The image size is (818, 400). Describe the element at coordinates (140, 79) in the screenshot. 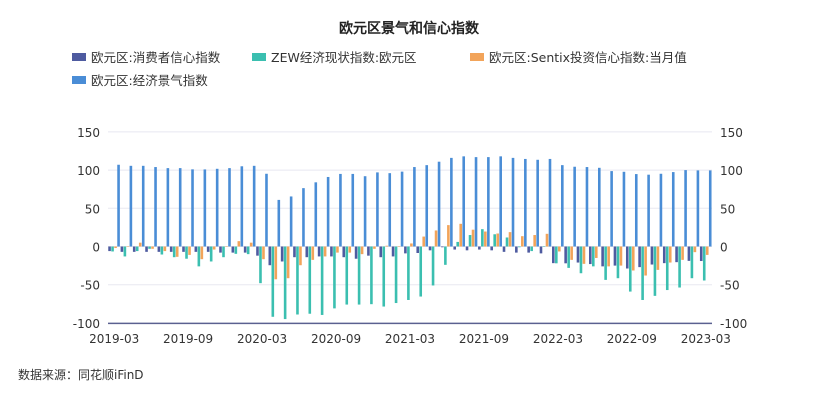

I see `legend-item-esi: 欧元区:经济景气指数` at that location.